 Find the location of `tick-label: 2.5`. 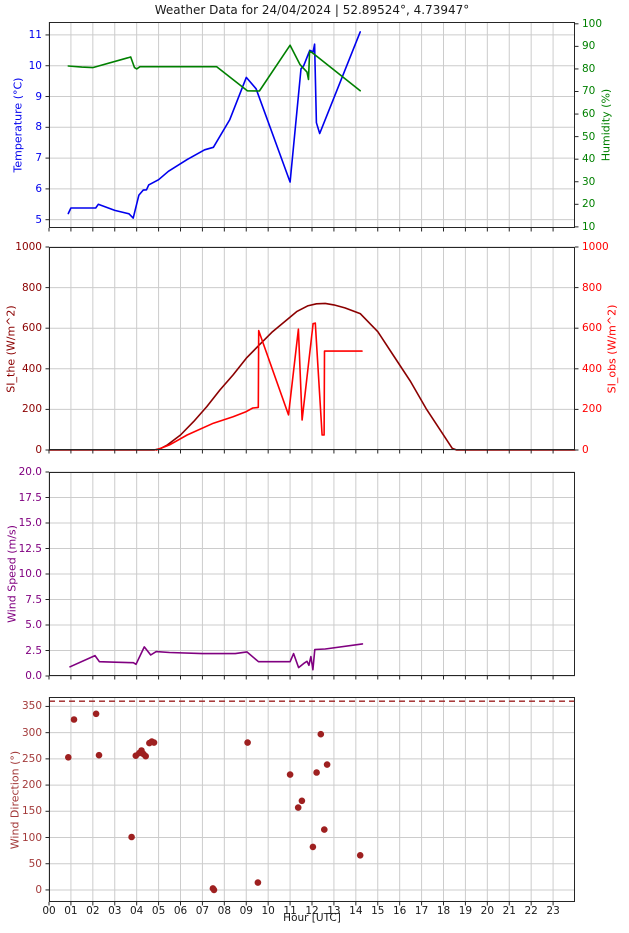

tick-label: 2.5 is located at coordinates (33, 650).